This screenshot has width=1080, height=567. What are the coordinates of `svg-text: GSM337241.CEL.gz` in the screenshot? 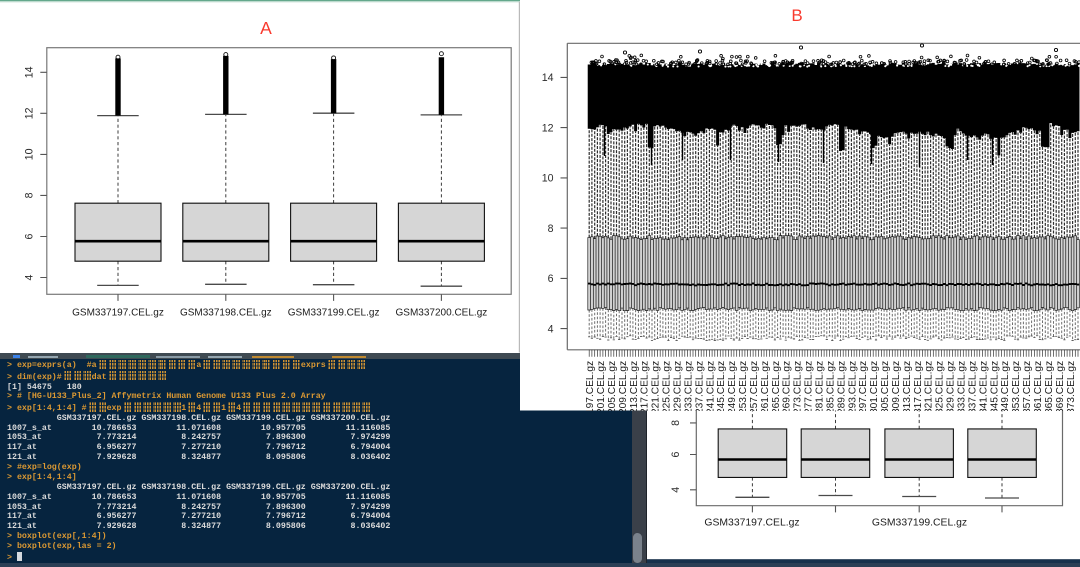 It's located at (710, 386).